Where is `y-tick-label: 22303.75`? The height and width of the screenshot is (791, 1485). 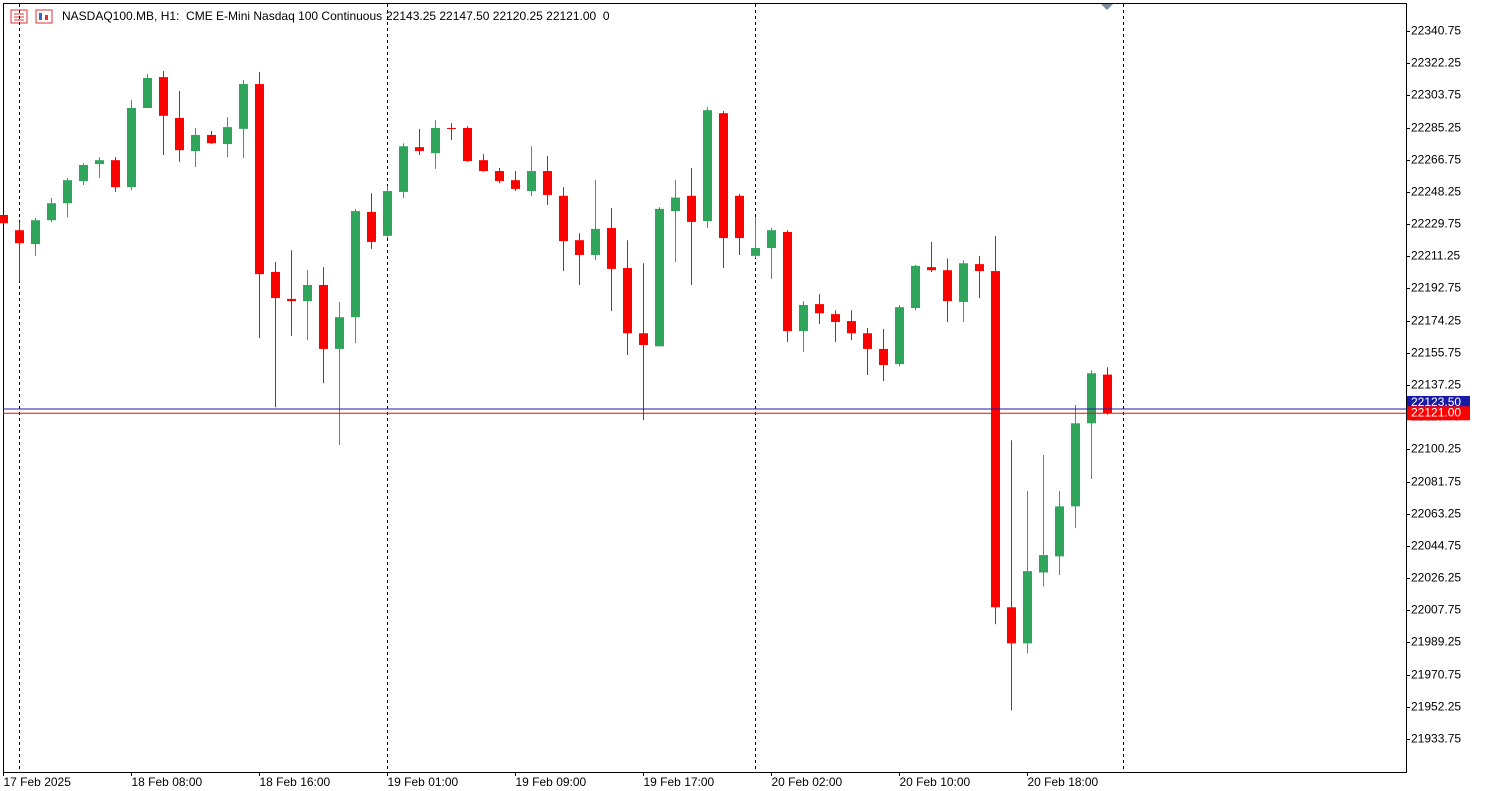 y-tick-label: 22303.75 is located at coordinates (1436, 95).